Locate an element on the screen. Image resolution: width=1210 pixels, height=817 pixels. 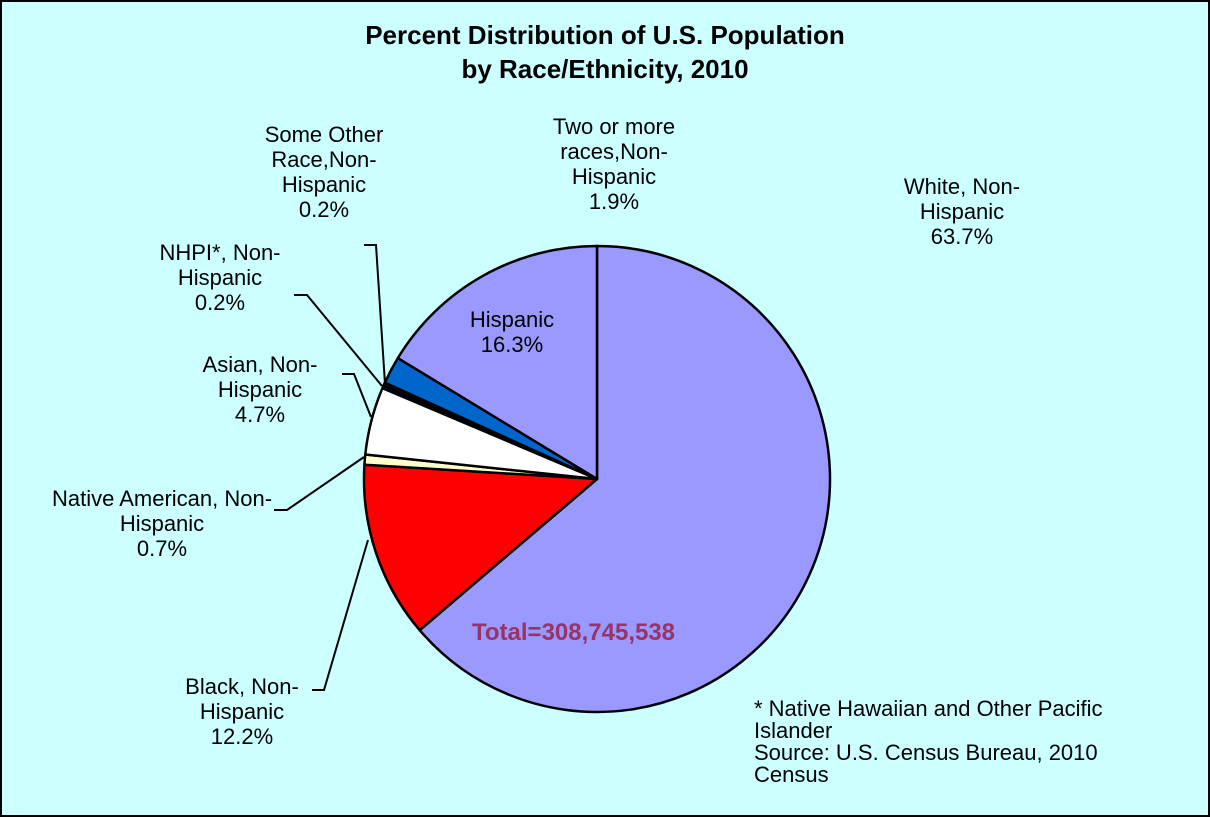
value-label: 0.7% is located at coordinates (162, 548).